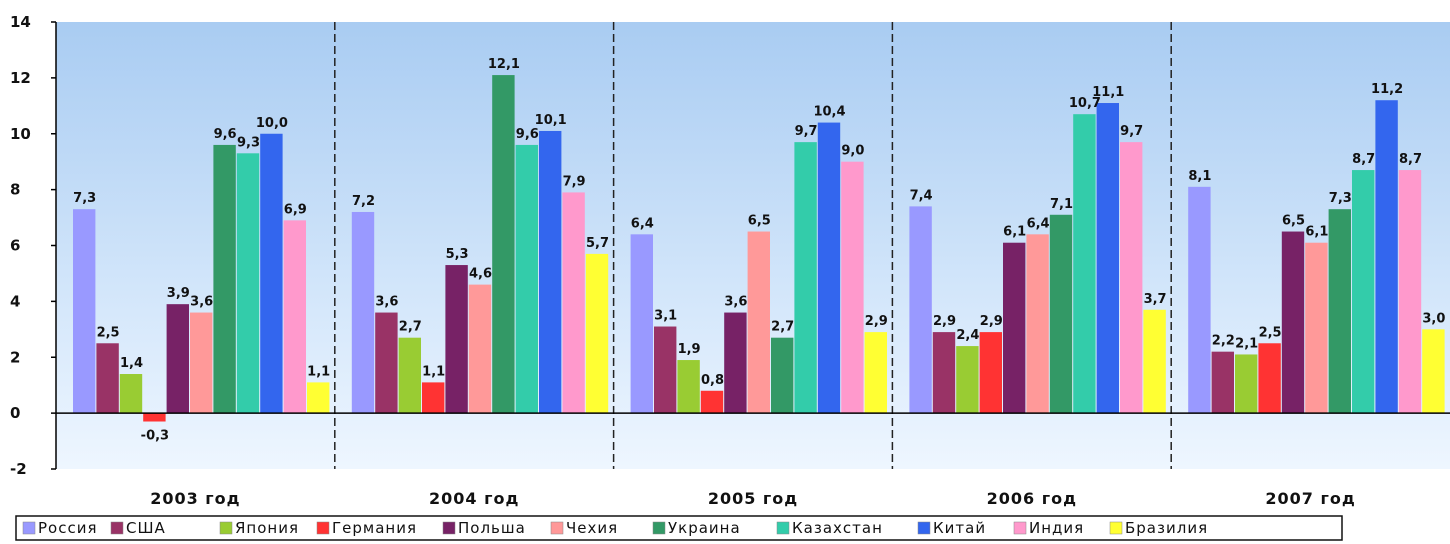 The height and width of the screenshot is (544, 1450). I want to click on category-label: 2006 год, so click(1032, 498).